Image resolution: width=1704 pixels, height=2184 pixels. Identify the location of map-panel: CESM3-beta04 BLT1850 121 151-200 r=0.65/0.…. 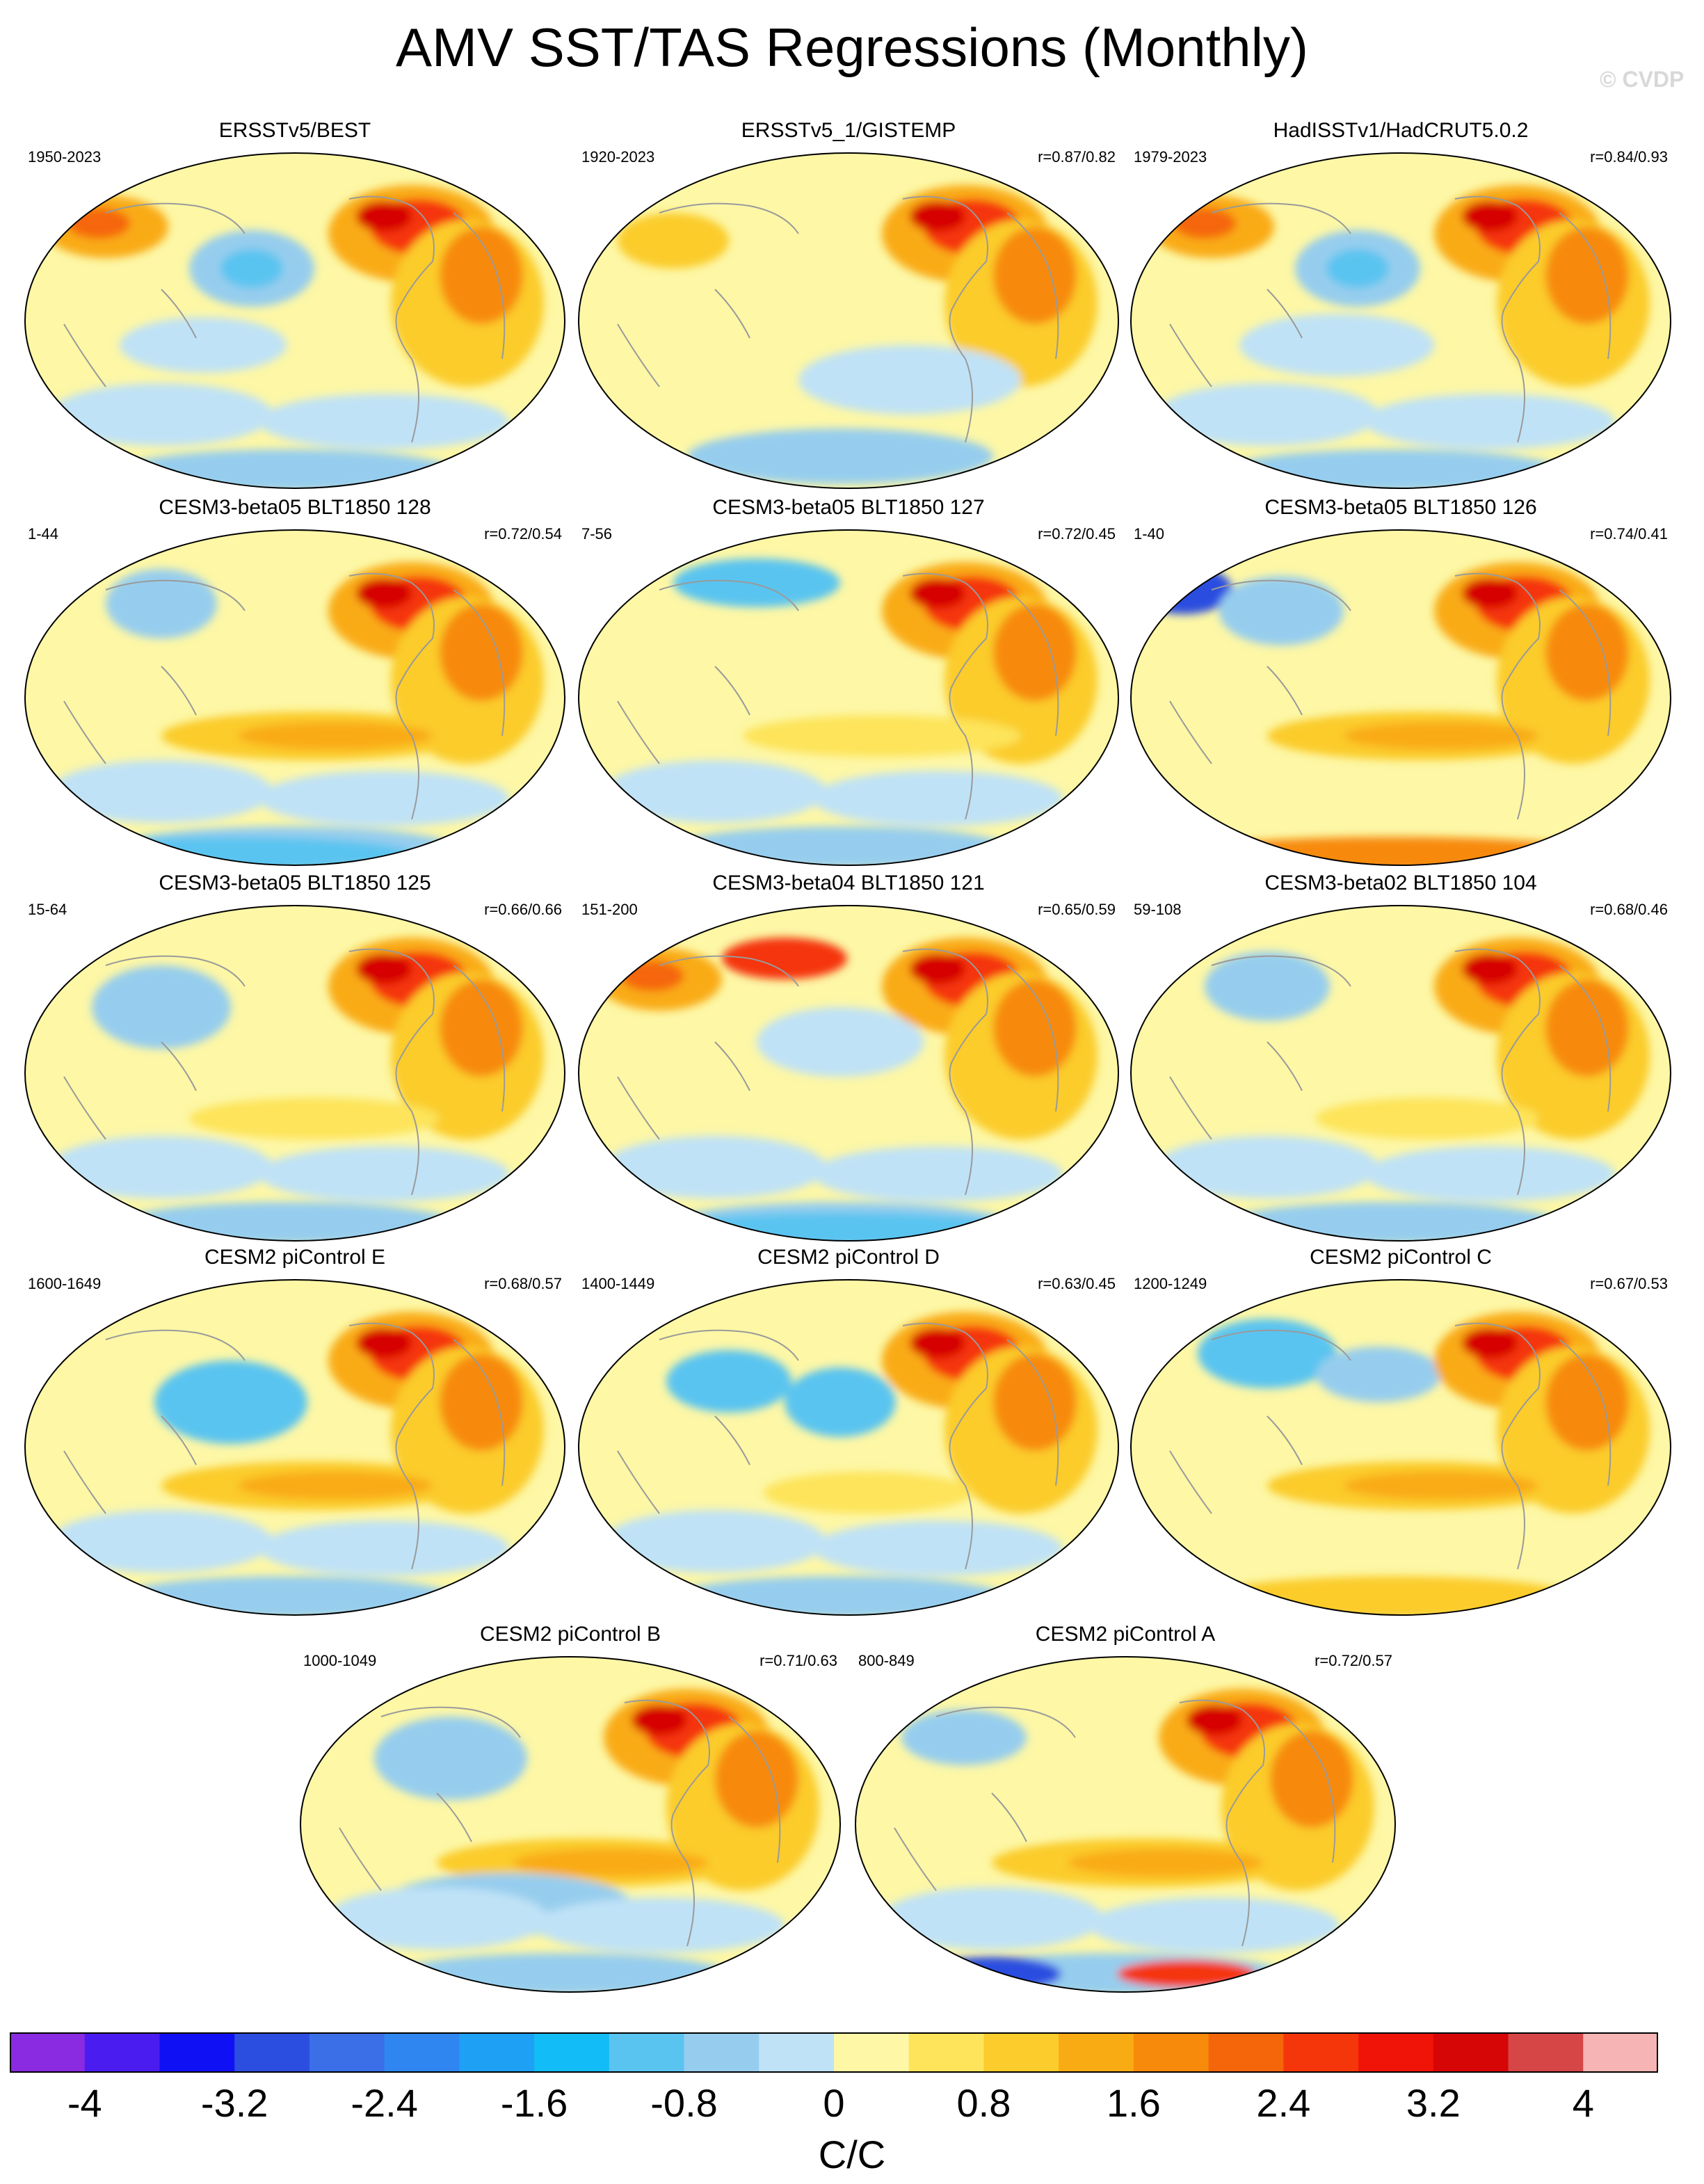
(848, 1057).